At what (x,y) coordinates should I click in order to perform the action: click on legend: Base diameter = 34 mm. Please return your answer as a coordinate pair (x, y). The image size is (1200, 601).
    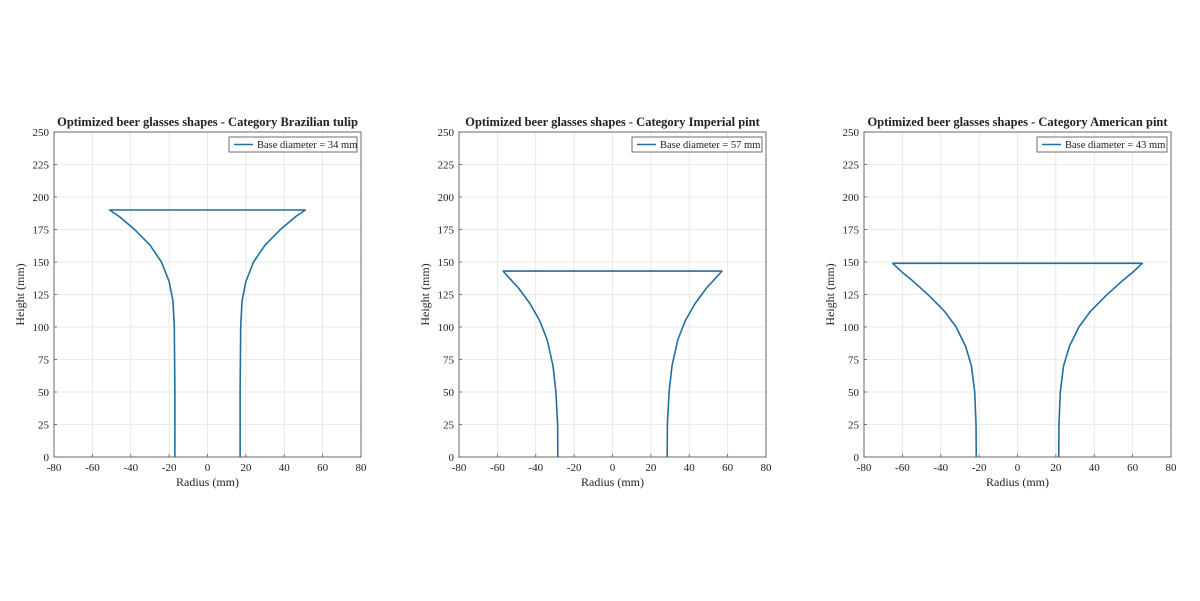
    Looking at the image, I should click on (293, 144).